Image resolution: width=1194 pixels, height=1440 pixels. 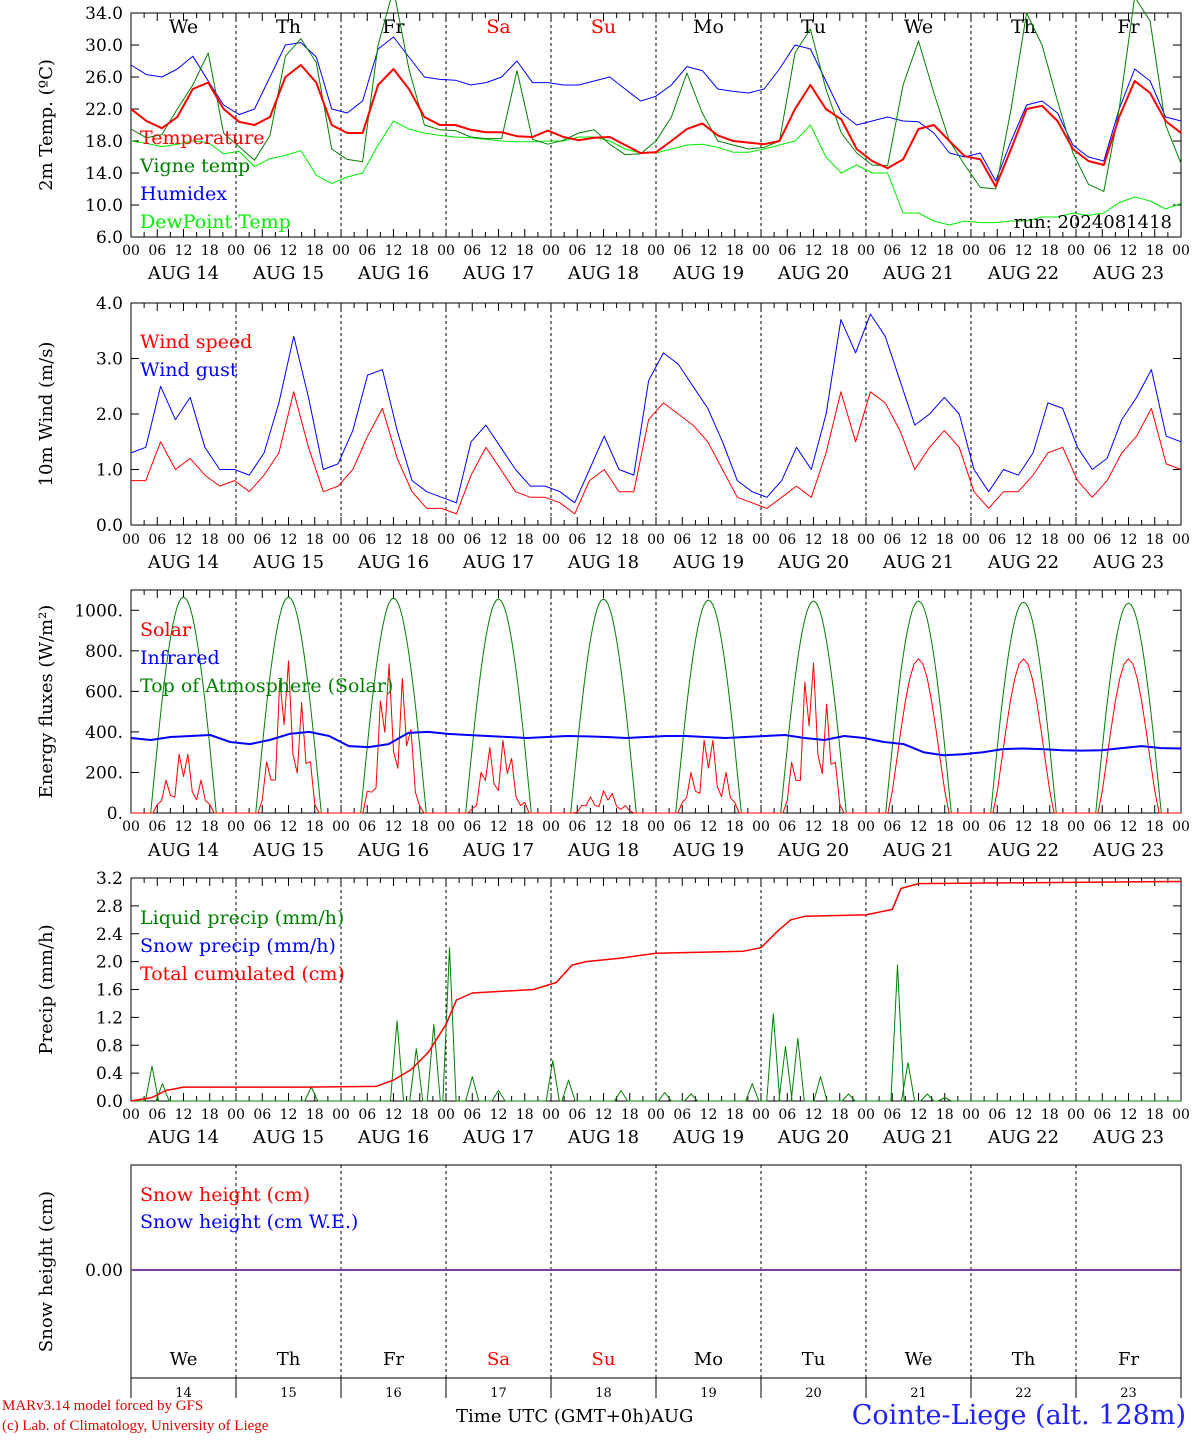 What do you see at coordinates (109, 1046) in the screenshot?
I see `y-tick-label: 0.8` at bounding box center [109, 1046].